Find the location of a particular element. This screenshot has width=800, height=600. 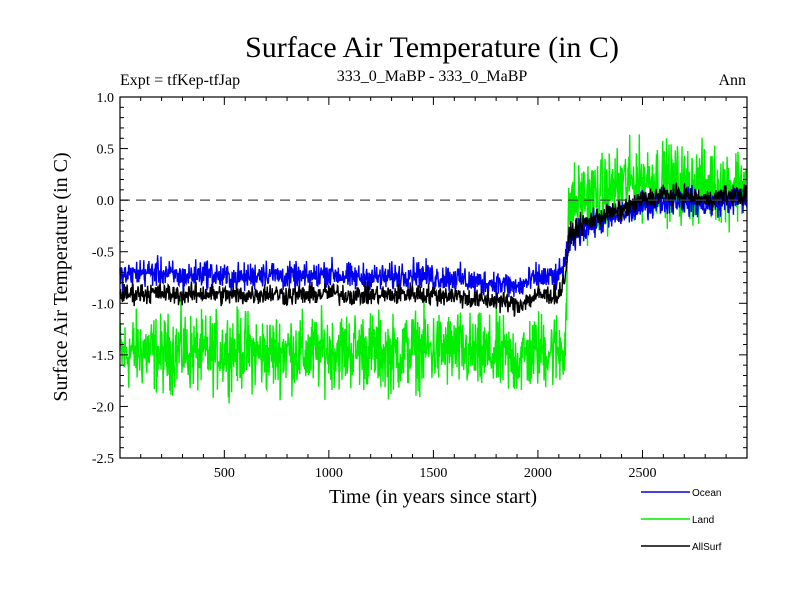

x-tick-label: 2500 is located at coordinates (642, 473).